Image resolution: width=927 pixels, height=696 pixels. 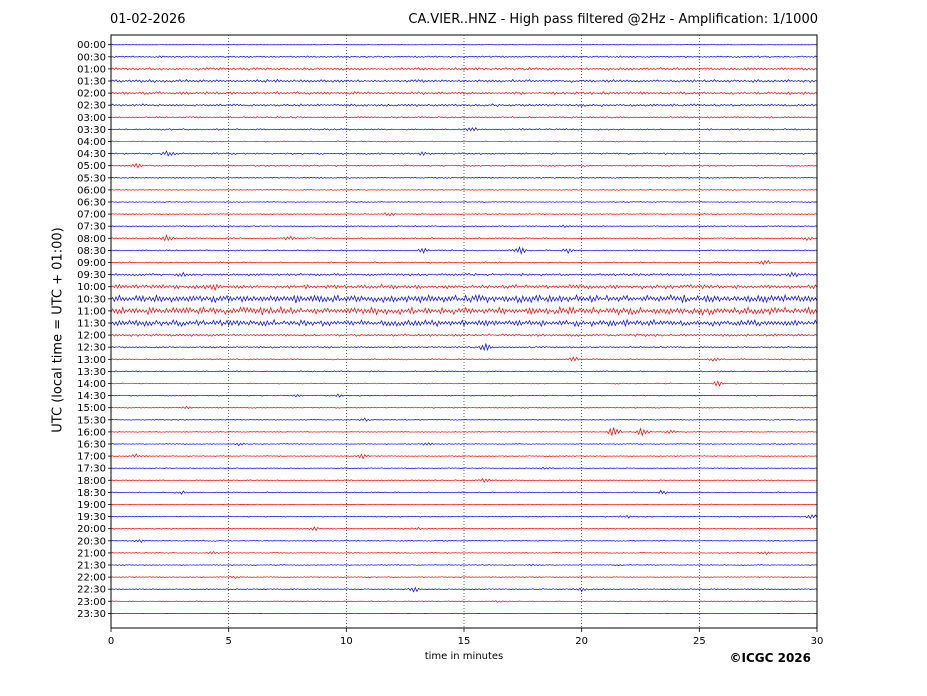 I want to click on y-tick-label: 00:30, so click(x=91, y=57).